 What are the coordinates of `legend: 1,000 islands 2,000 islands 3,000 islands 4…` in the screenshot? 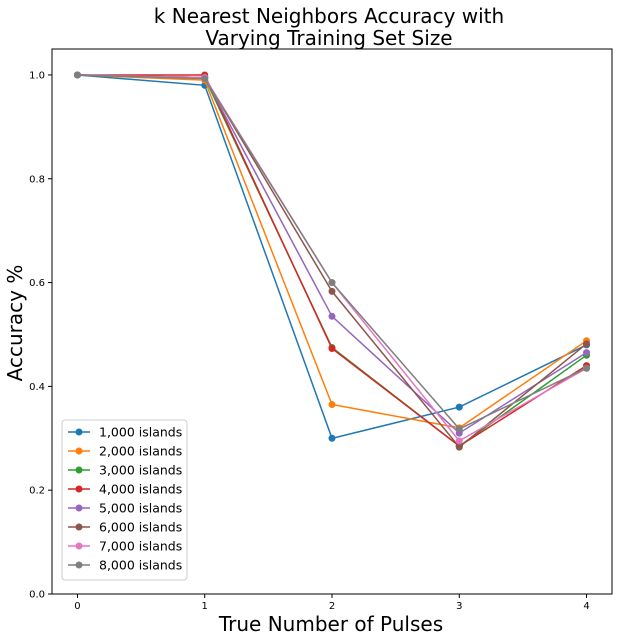 It's located at (124, 500).